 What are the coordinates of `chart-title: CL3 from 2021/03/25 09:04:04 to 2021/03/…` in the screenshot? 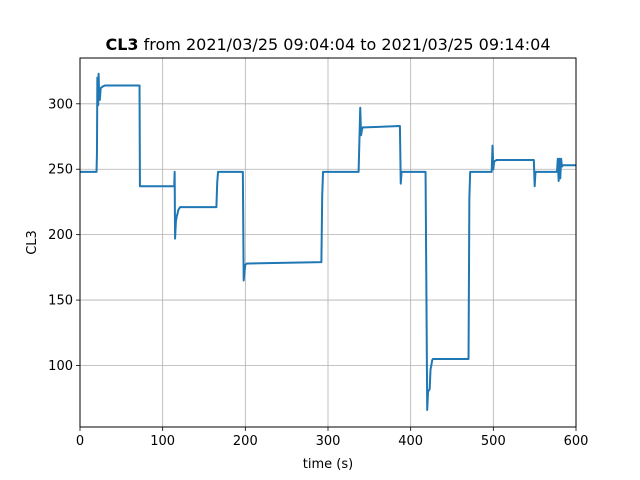 It's located at (327, 44).